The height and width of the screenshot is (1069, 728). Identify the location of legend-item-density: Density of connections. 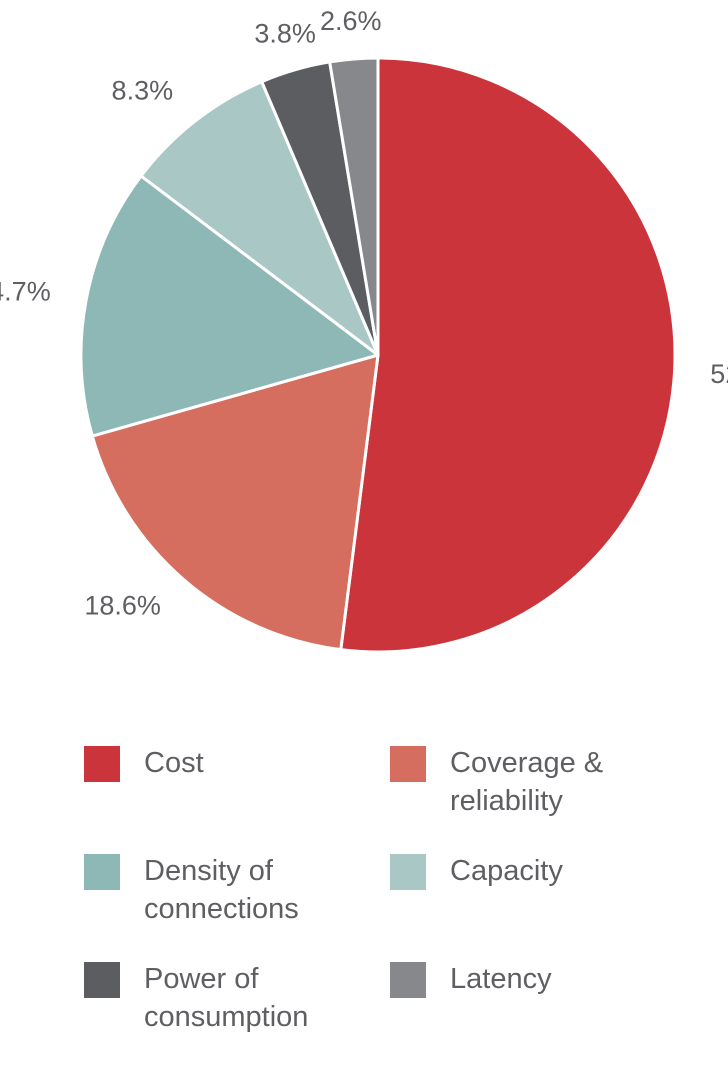
(214, 890).